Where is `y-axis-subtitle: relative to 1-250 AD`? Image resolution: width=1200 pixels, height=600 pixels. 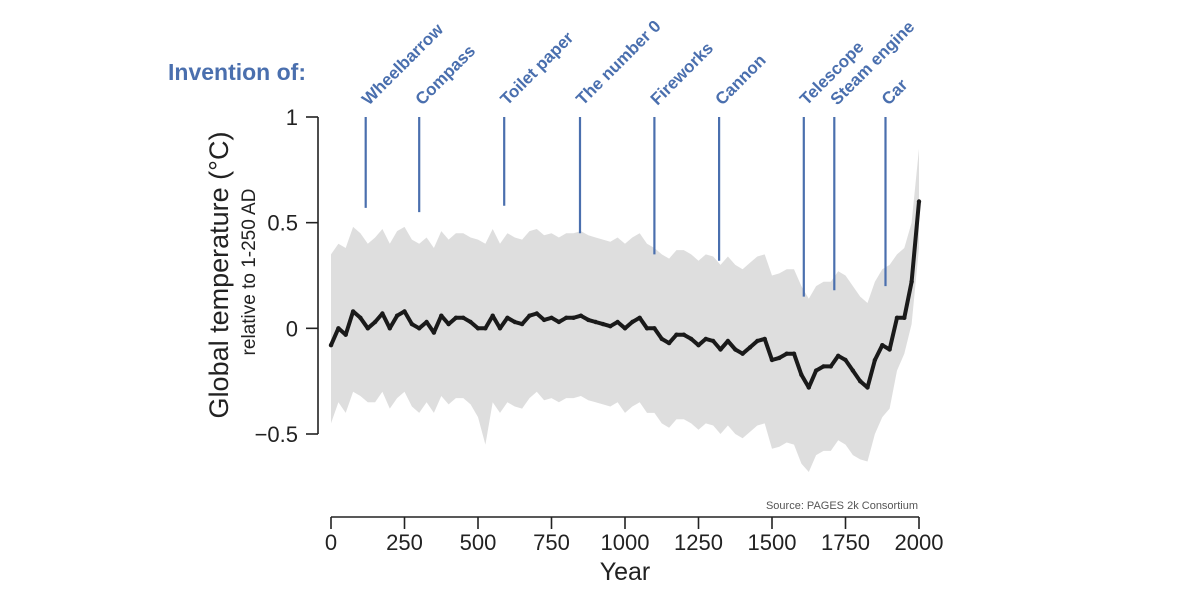
y-axis-subtitle: relative to 1-250 AD is located at coordinates (249, 272).